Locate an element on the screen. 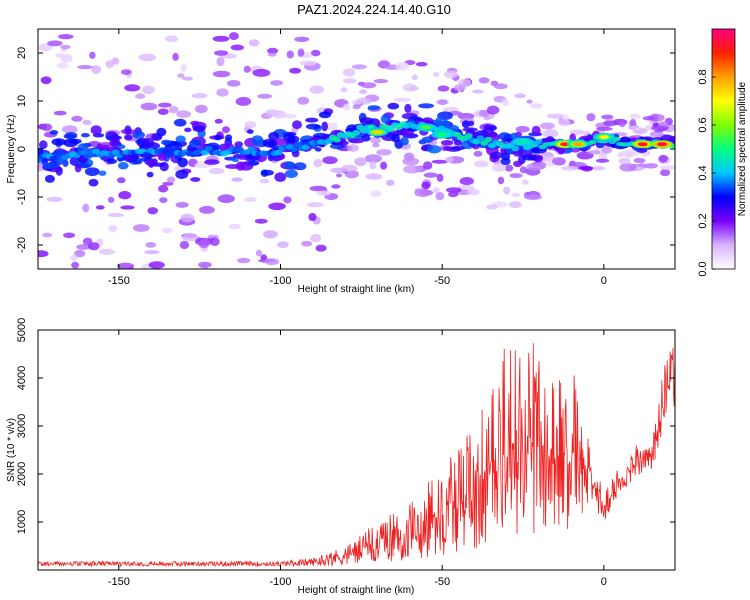 The height and width of the screenshot is (600, 750). y-tick-label: 5000 is located at coordinates (22, 330).